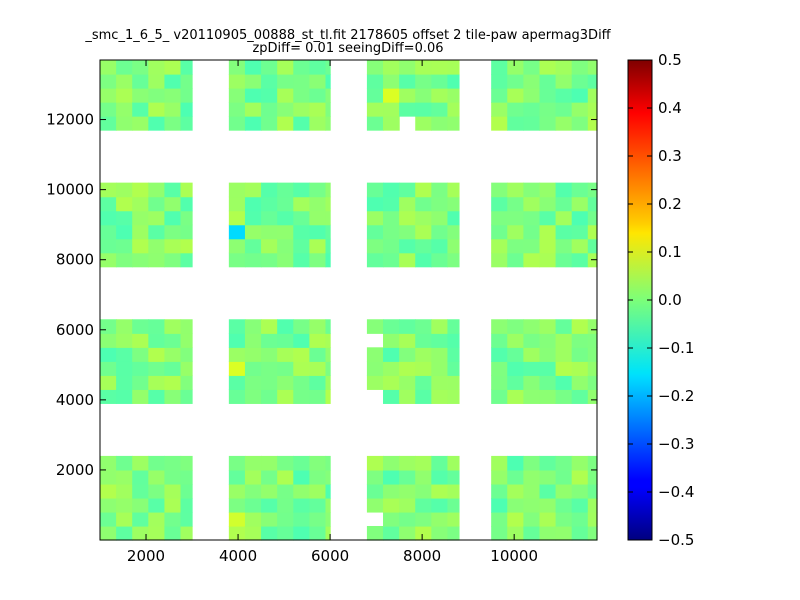  I want to click on y-tick-label: 6000, so click(75, 330).